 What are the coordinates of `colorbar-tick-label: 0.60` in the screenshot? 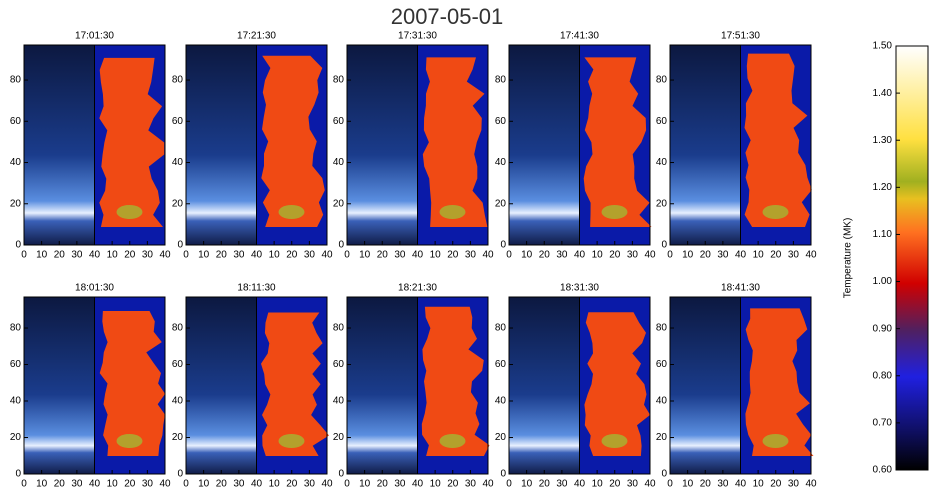 It's located at (883, 470).